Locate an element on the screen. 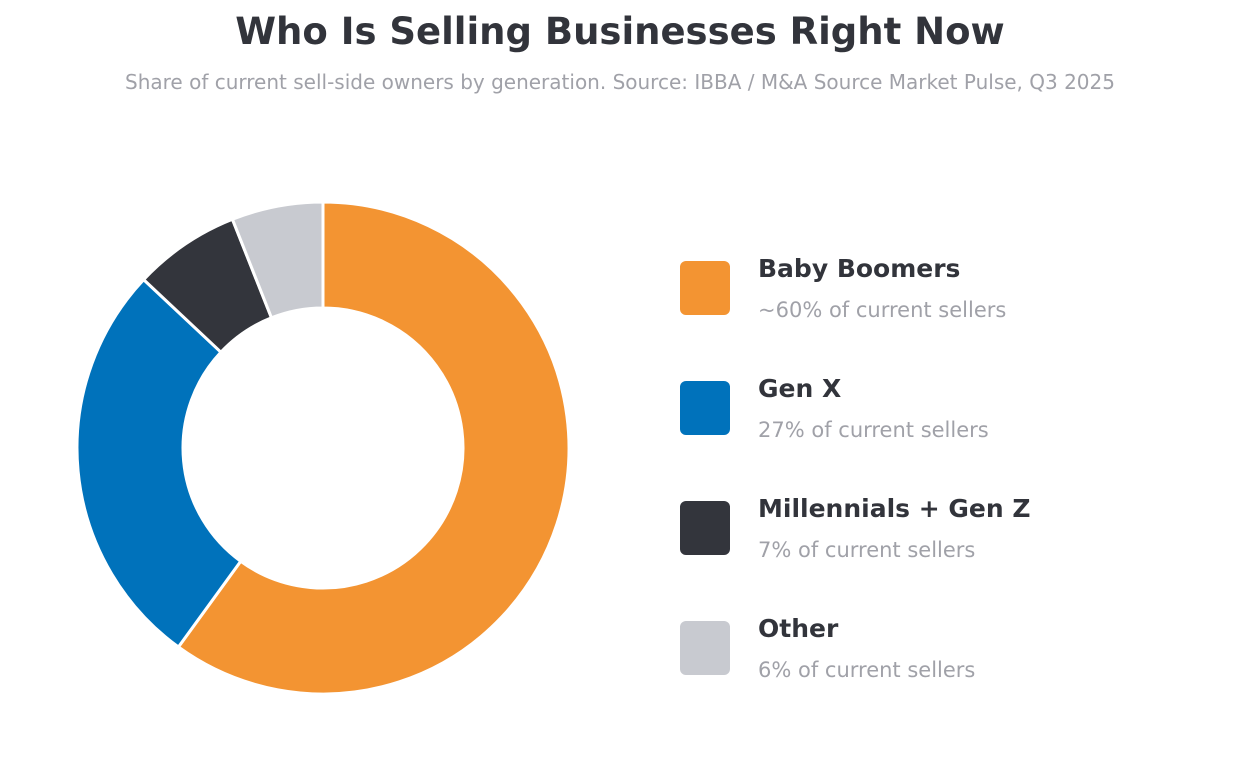 This screenshot has width=1240, height=771. legend-item-gen-x: Gen X 27% of current sellers is located at coordinates (930, 417).